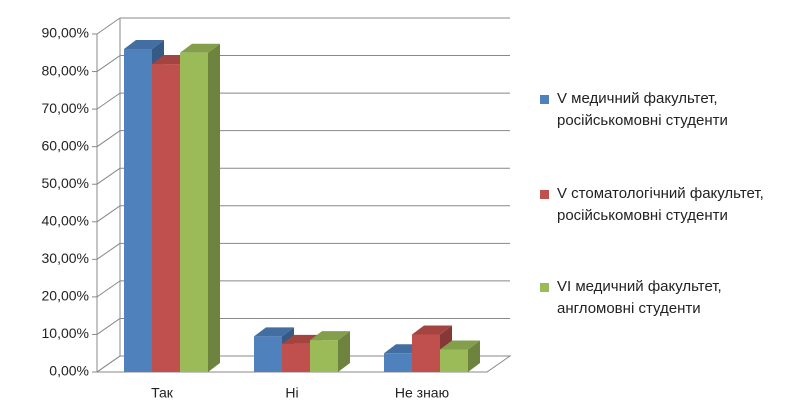  What do you see at coordinates (291, 393) in the screenshot?
I see `x-tick-label: Ні` at bounding box center [291, 393].